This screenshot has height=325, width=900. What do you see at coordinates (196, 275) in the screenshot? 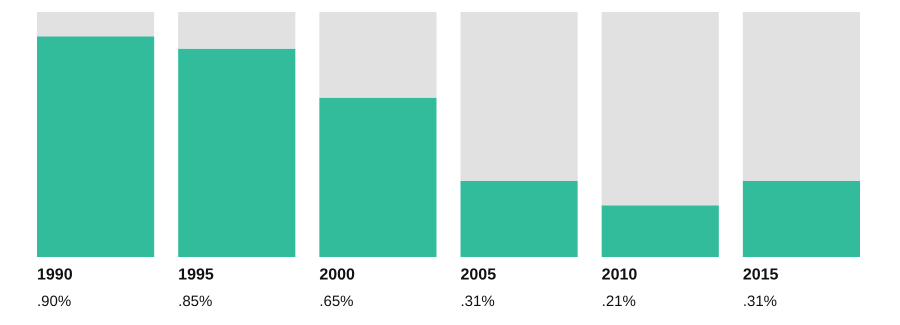
I see `x-tick-label: 1995` at bounding box center [196, 275].